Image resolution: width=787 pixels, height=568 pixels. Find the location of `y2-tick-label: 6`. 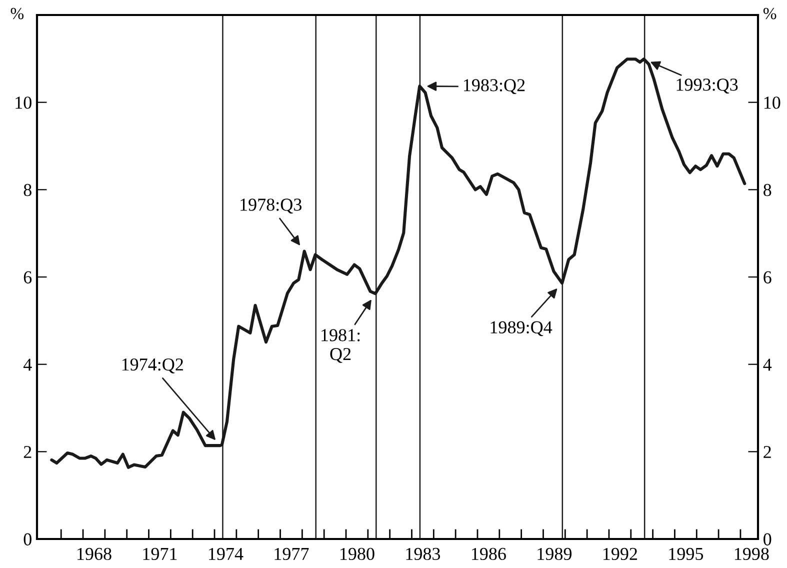

y2-tick-label: 6 is located at coordinates (768, 277).